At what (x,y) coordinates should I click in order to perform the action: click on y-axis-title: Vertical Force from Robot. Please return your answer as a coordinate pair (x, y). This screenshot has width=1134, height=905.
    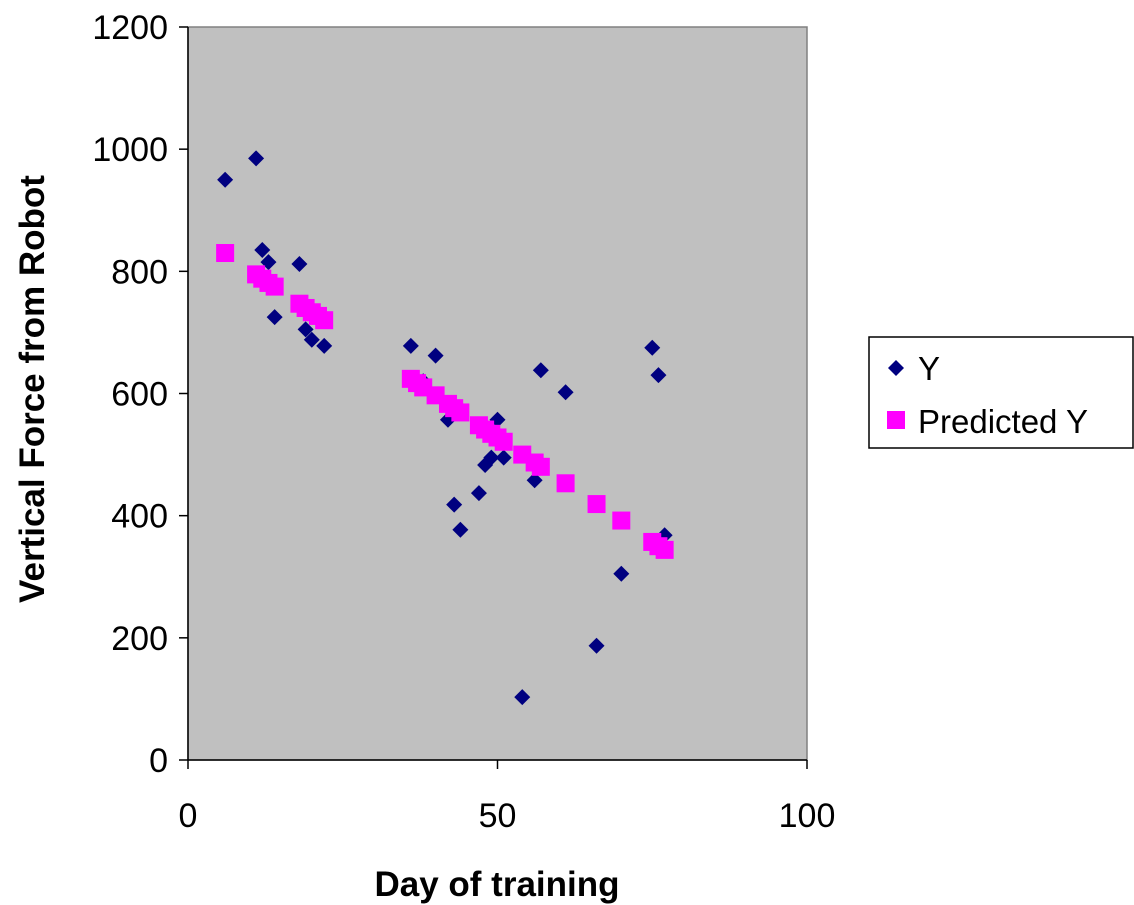
    Looking at the image, I should click on (32, 389).